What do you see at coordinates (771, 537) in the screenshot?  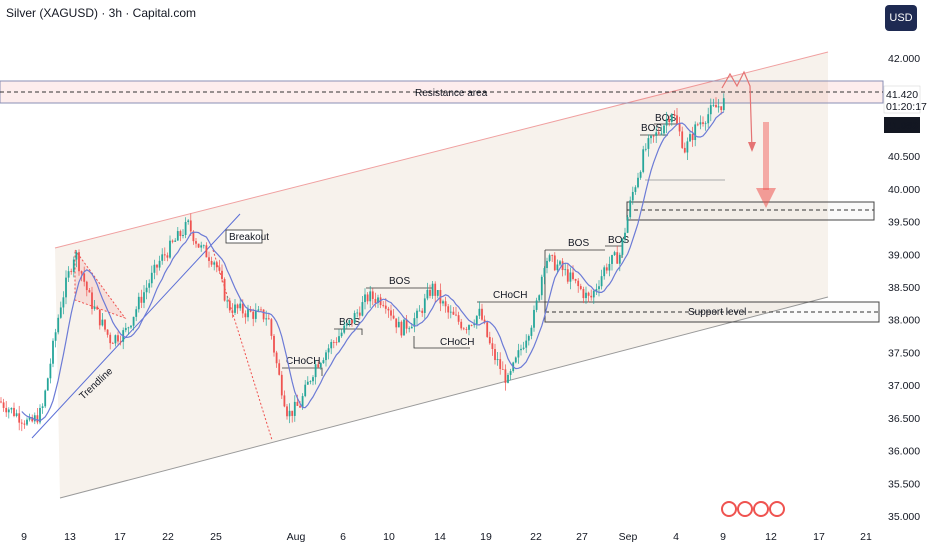 I see `x-tick-label: 12` at bounding box center [771, 537].